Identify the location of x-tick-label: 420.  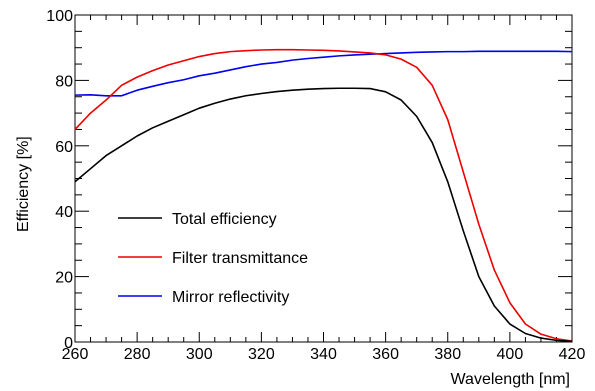
(572, 354).